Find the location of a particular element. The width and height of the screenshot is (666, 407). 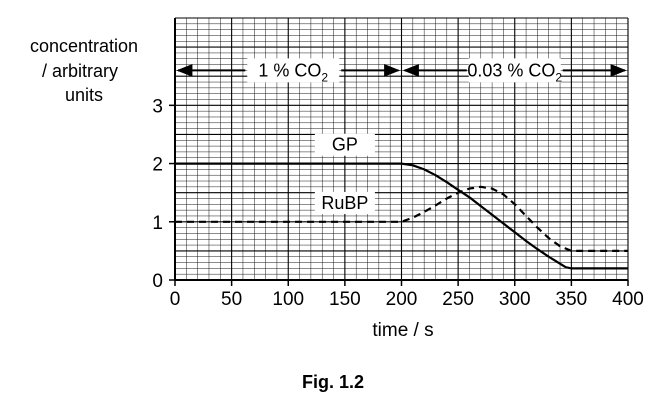

series-label-gp: GP is located at coordinates (345, 145).